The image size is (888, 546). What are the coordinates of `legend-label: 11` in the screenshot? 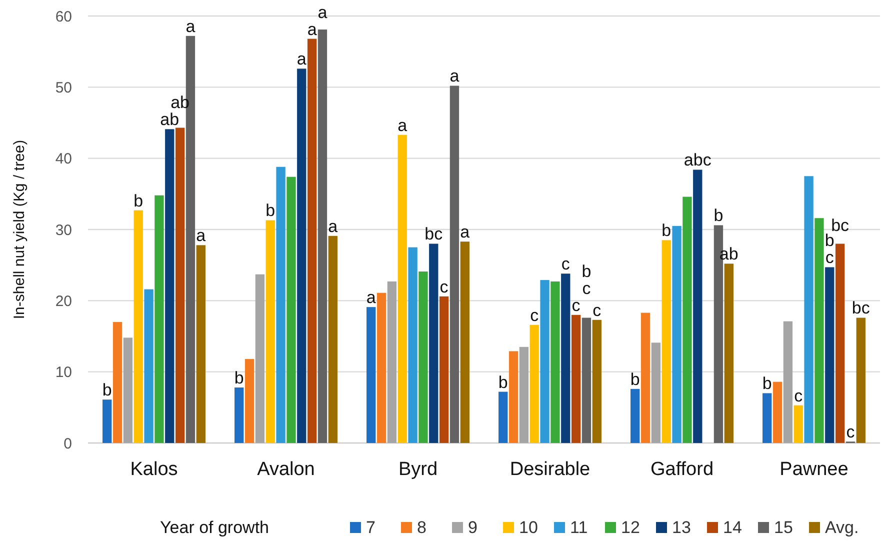 It's located at (579, 527).